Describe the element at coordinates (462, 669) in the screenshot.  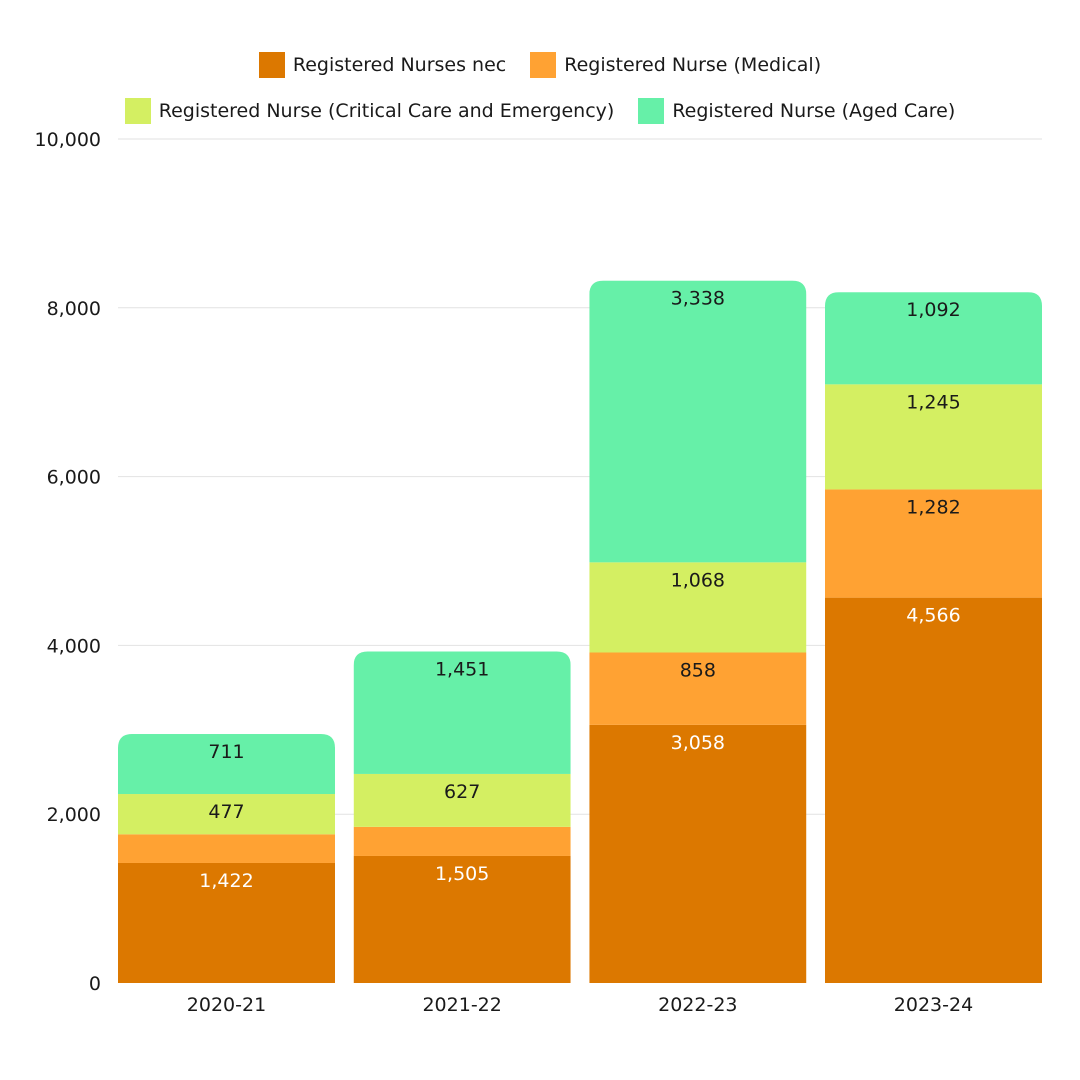
I see `data-label: 1,451` at that location.